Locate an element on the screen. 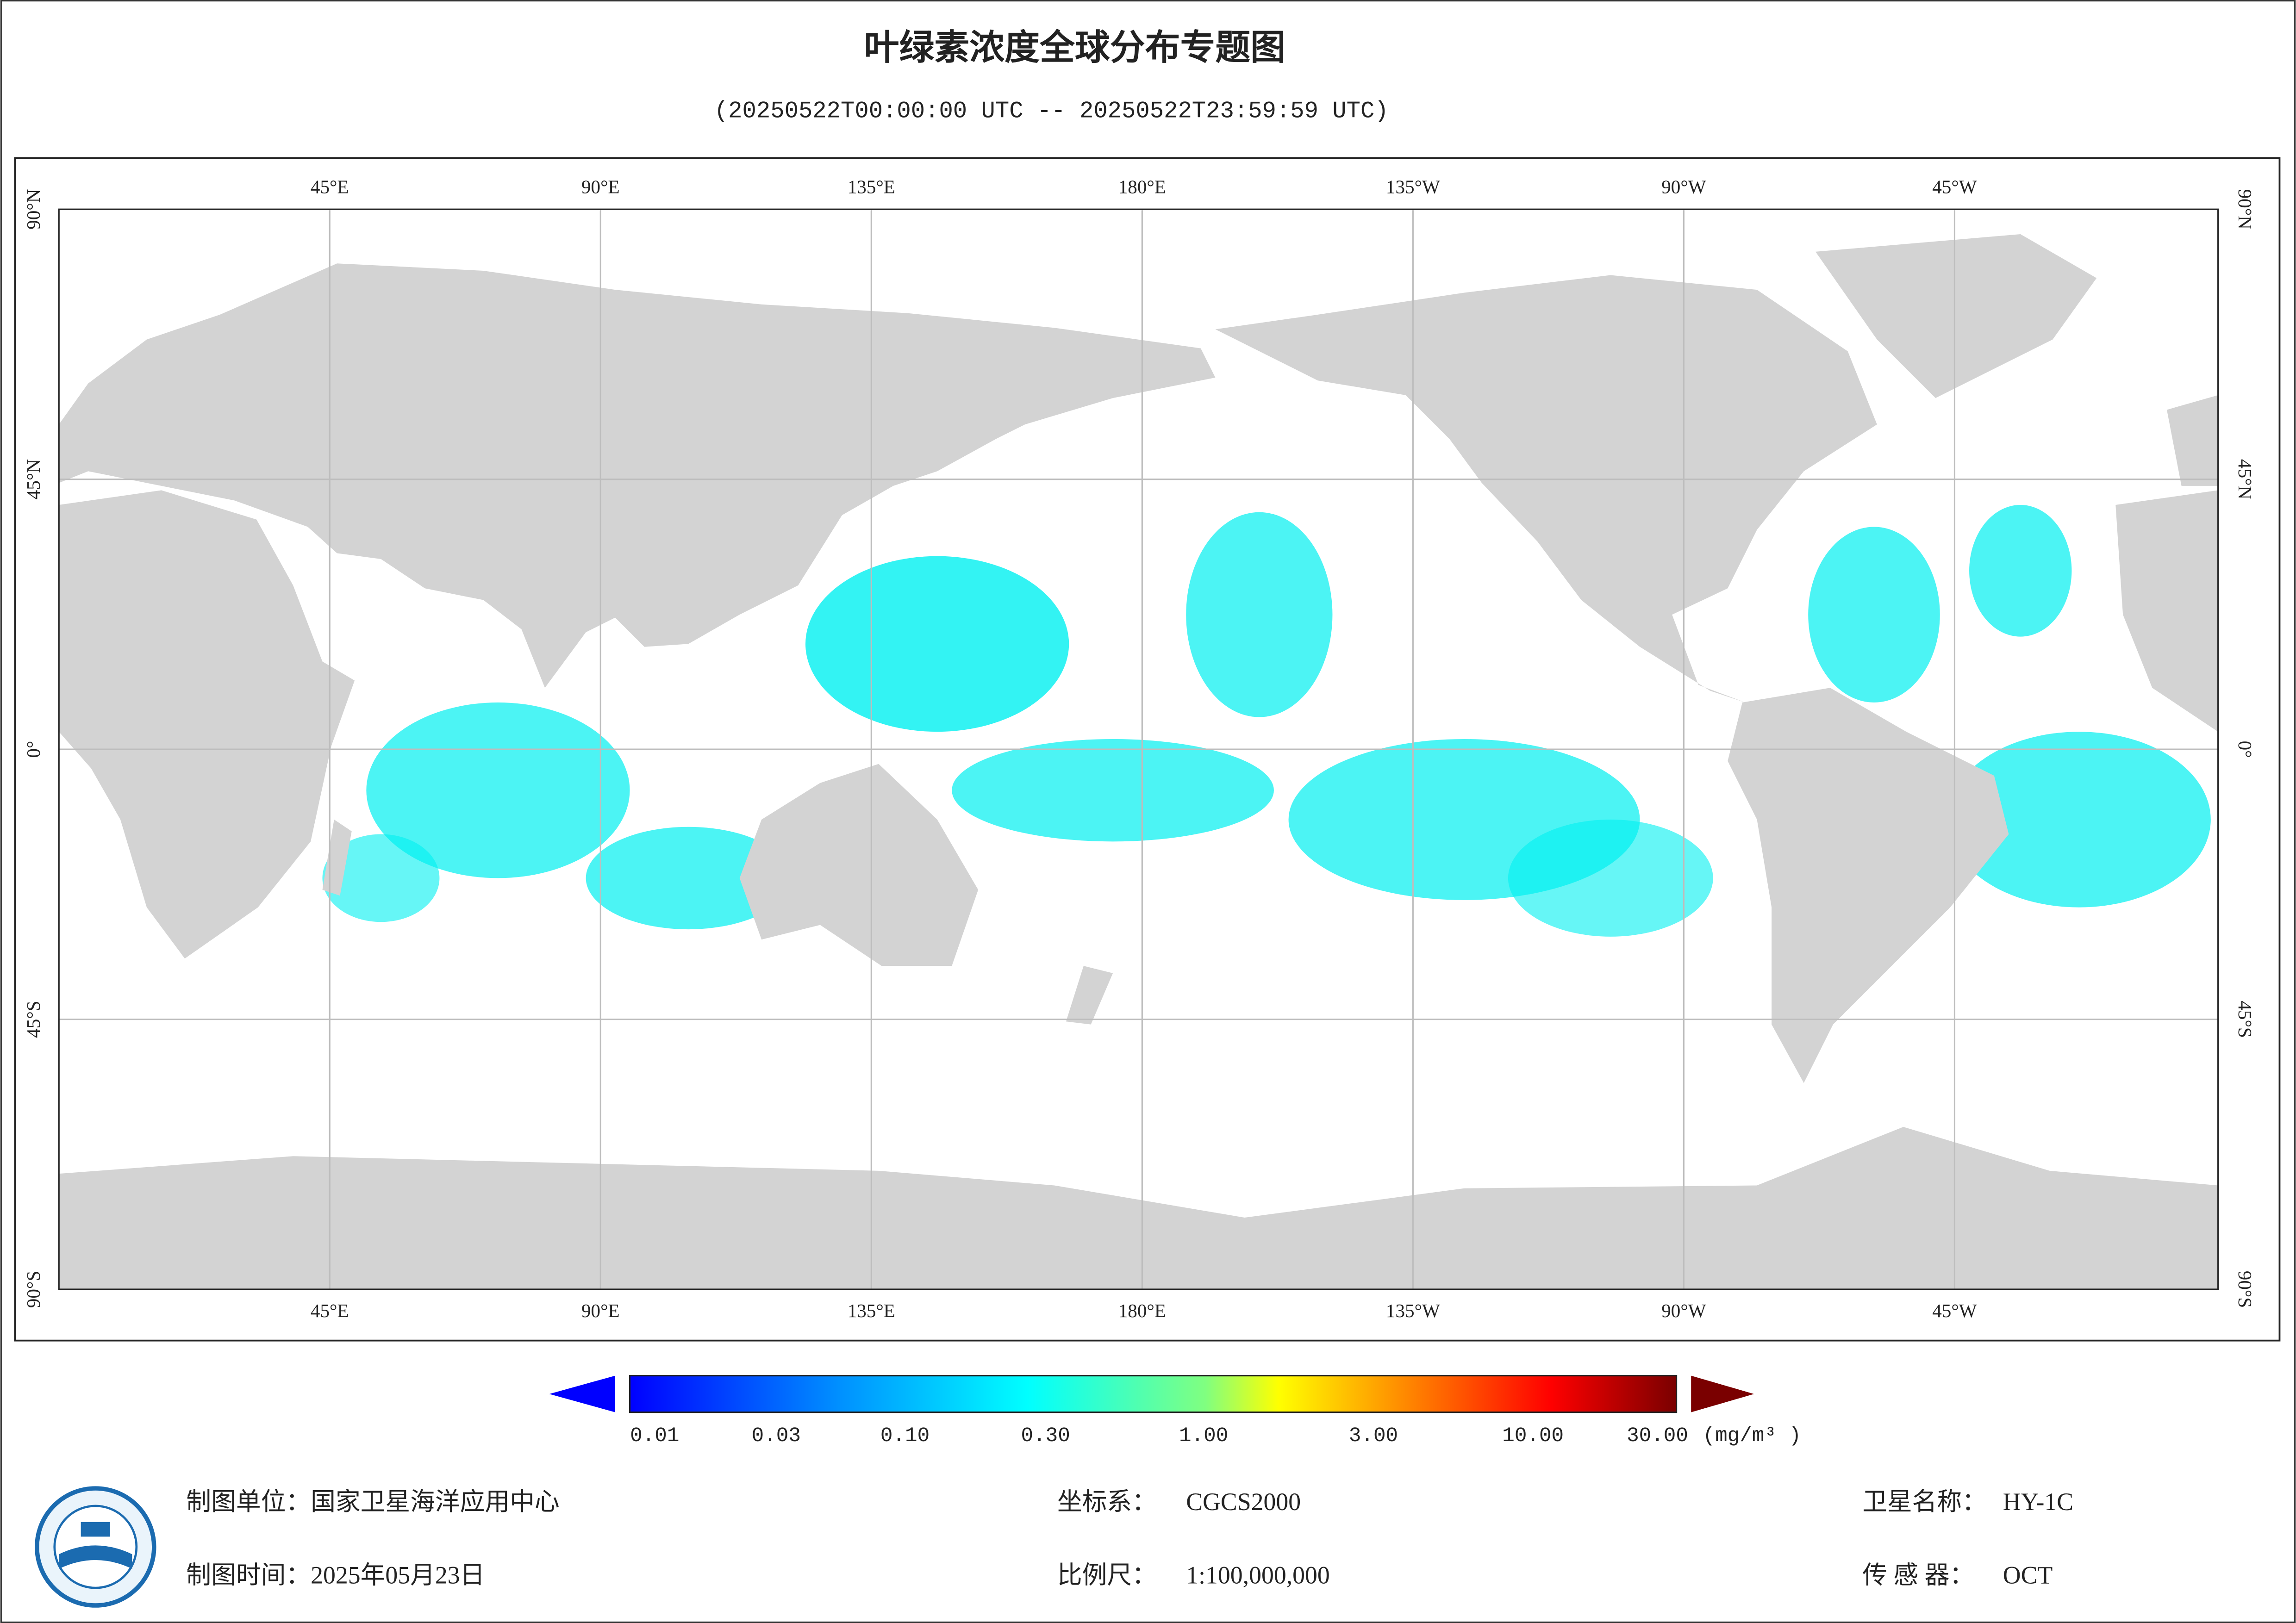 This screenshot has width=2296, height=1623. colorbar-label: 10.00 is located at coordinates (1533, 1436).